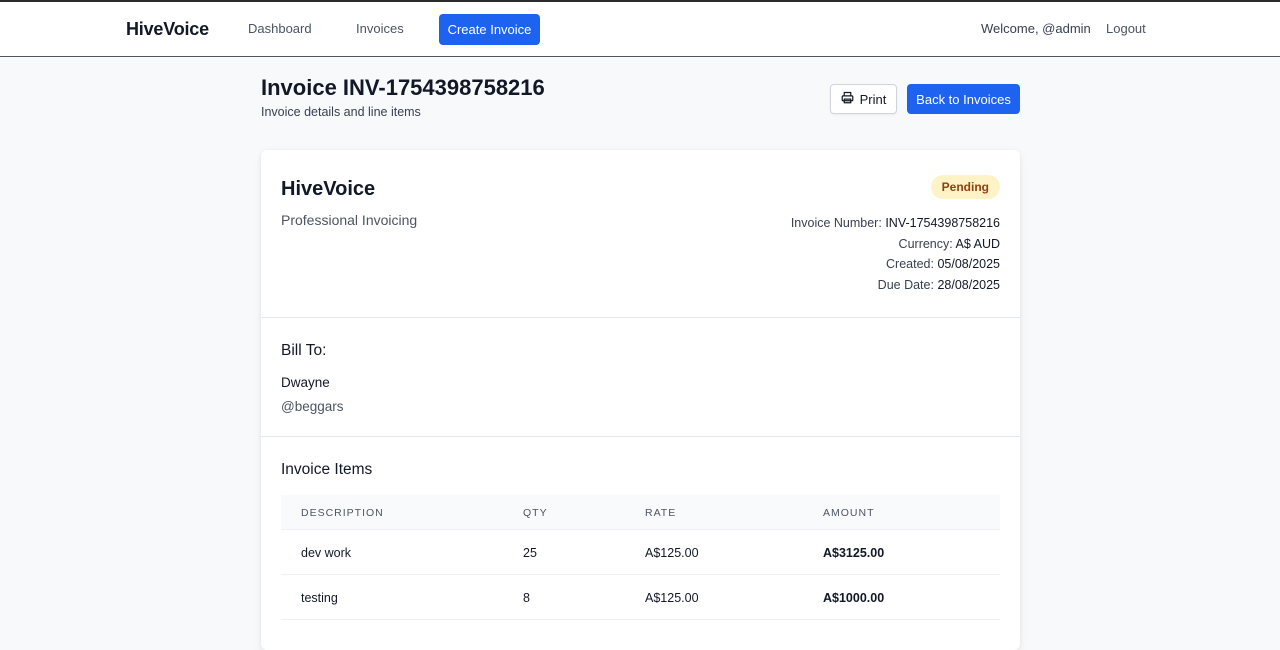 The width and height of the screenshot is (1280, 650). What do you see at coordinates (895, 244) in the screenshot?
I see `meta-currency-row: Currency: A$ AUD` at bounding box center [895, 244].